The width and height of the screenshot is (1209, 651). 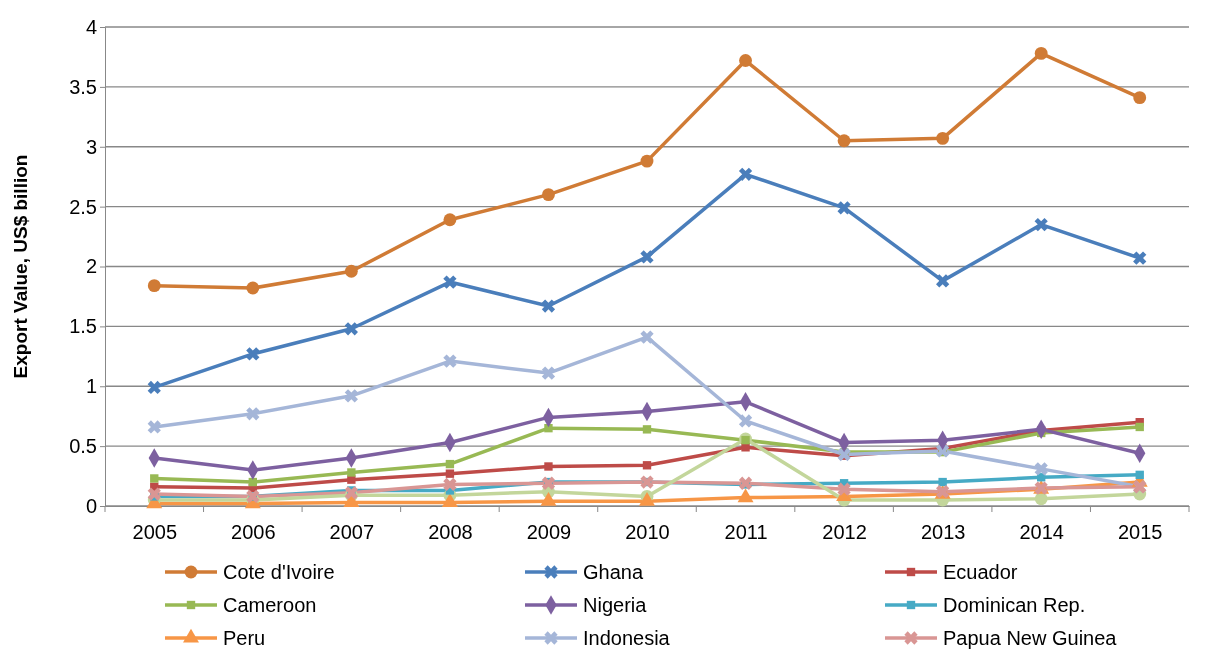 What do you see at coordinates (1014, 605) in the screenshot?
I see `legend-label: Dominican Rep.` at bounding box center [1014, 605].